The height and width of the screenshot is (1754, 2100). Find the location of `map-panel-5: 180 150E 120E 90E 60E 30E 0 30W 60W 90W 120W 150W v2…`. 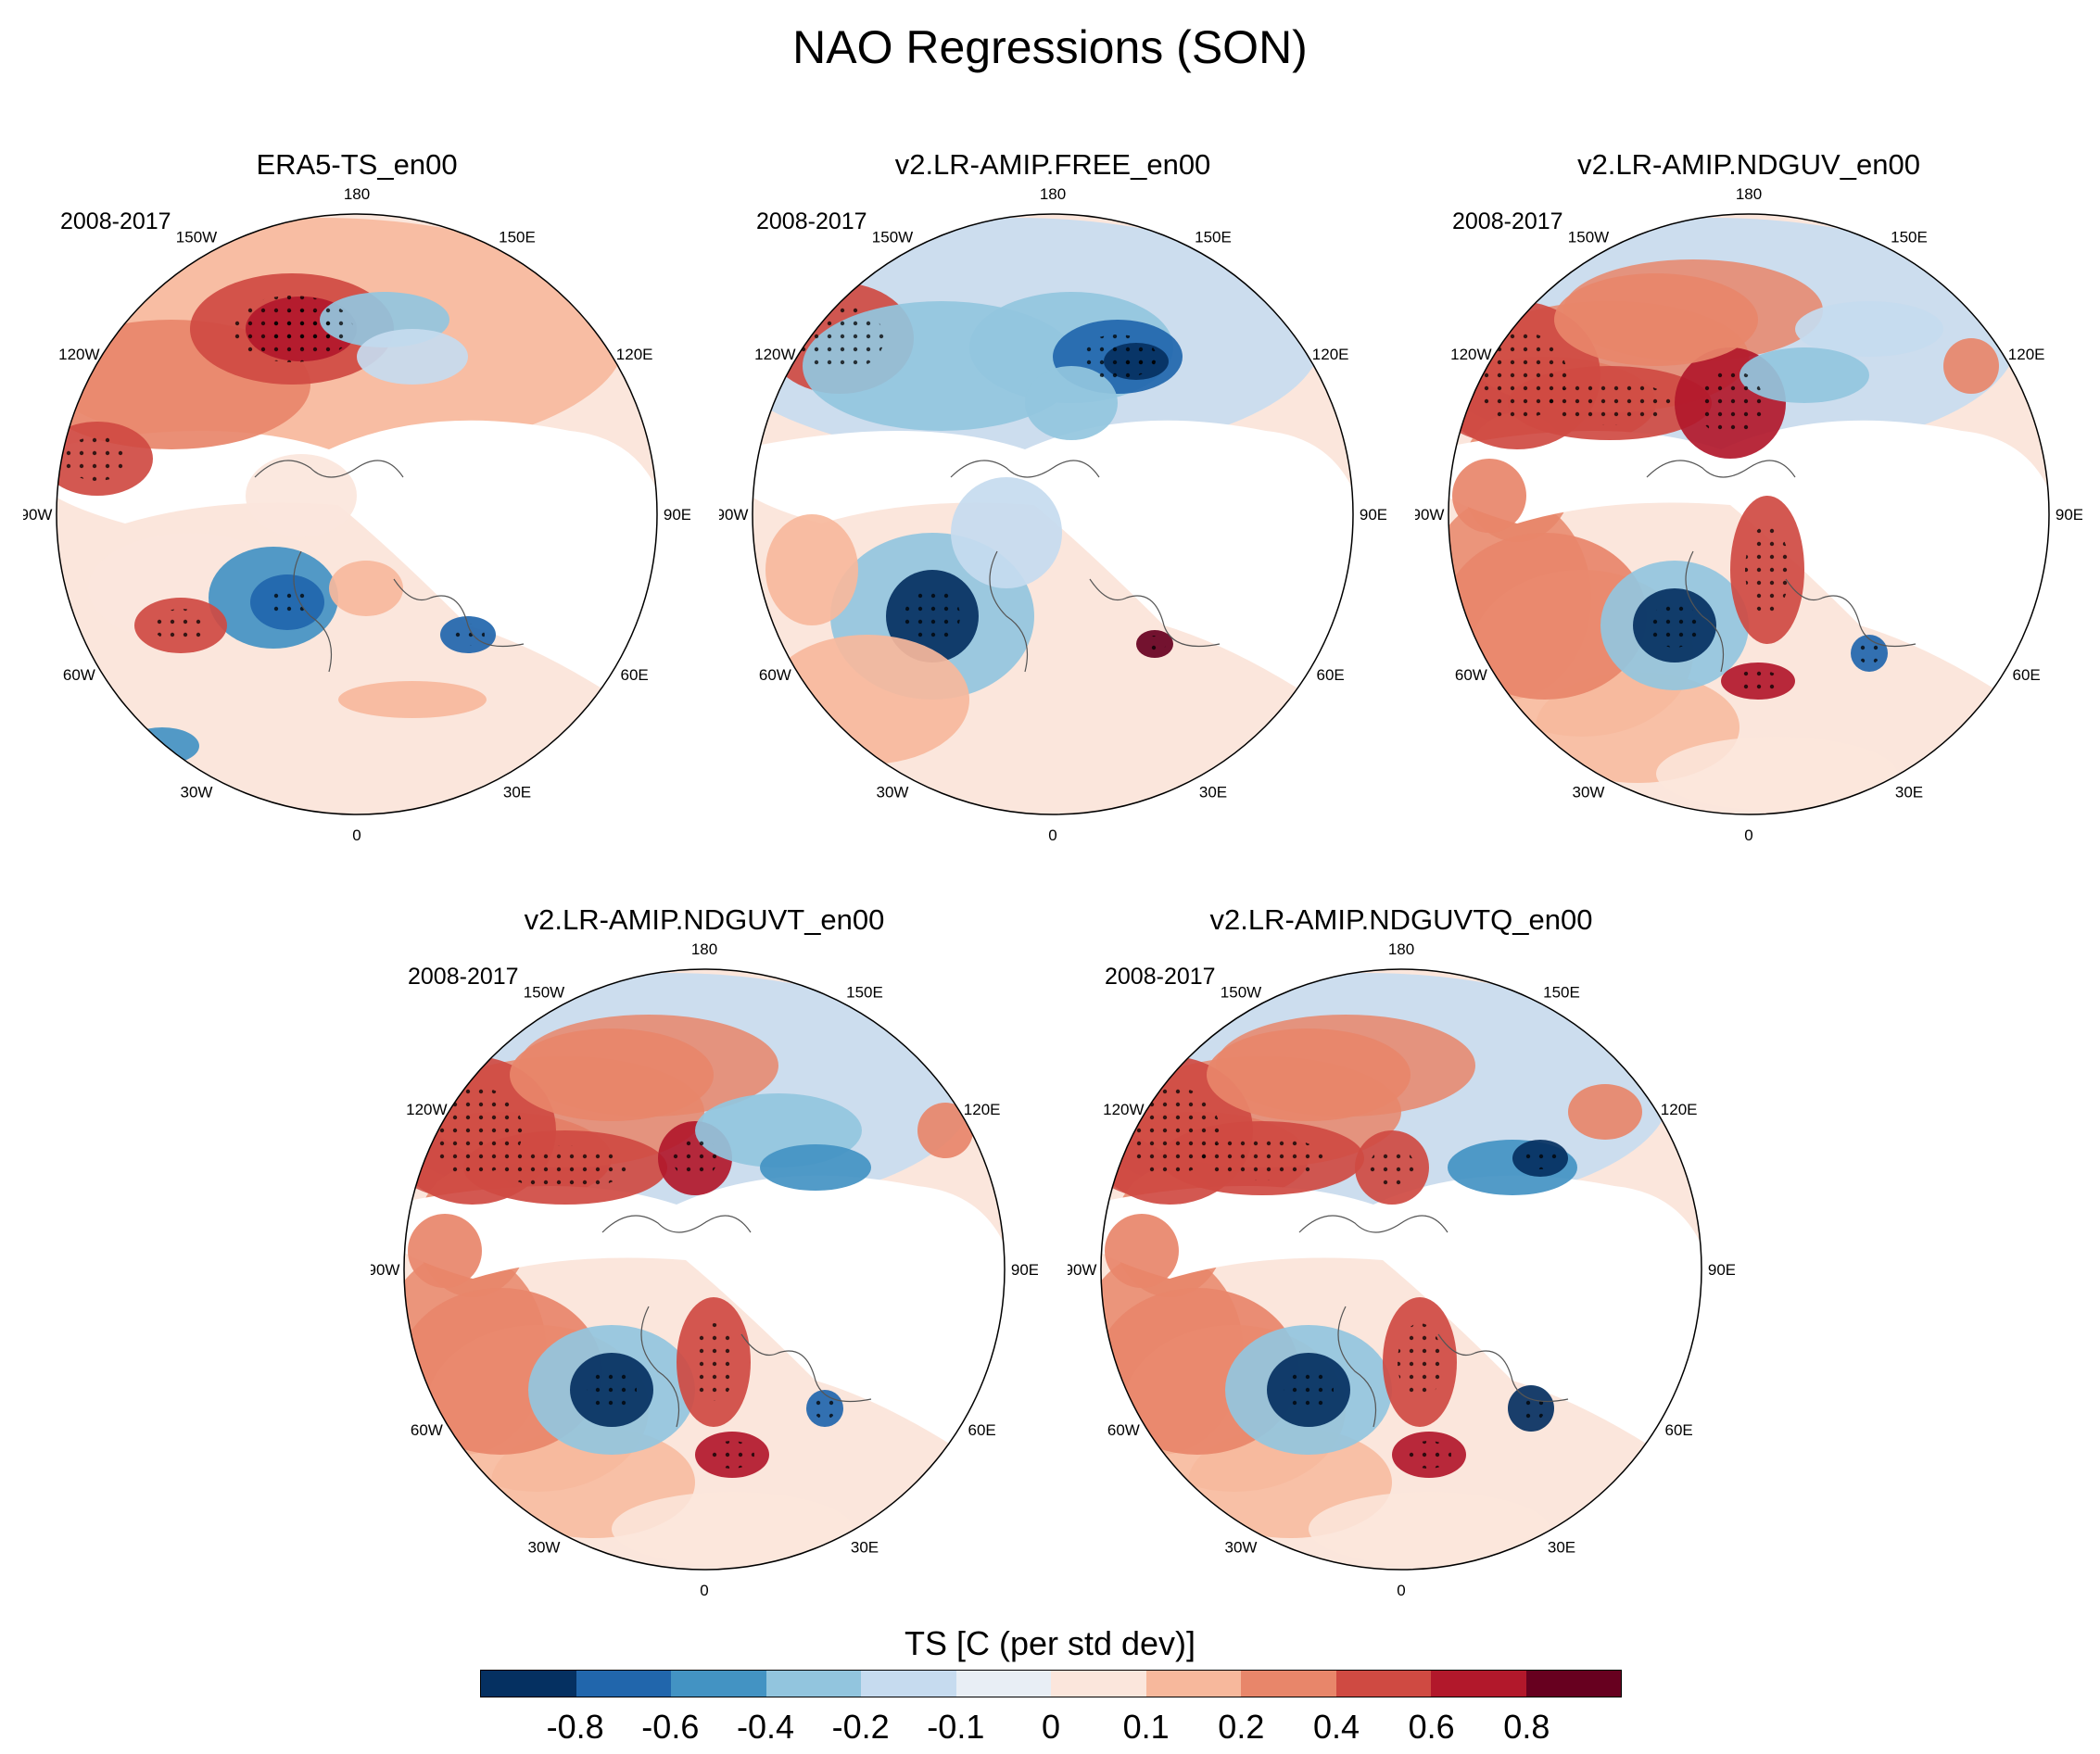

map-panel-5: 180 150E 120E 90E 60E 30E 0 30W 60W 90W 120W 150W v2… is located at coordinates (1401, 1255).